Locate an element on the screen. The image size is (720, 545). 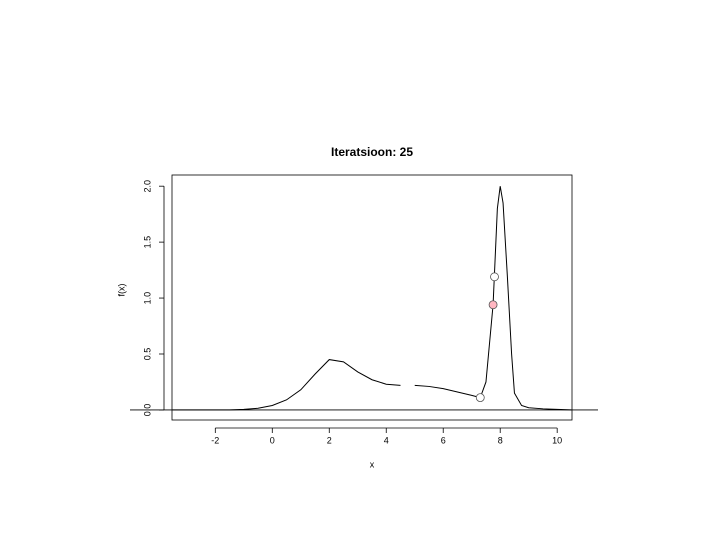
y-tick-label: 1.5 is located at coordinates (147, 242).